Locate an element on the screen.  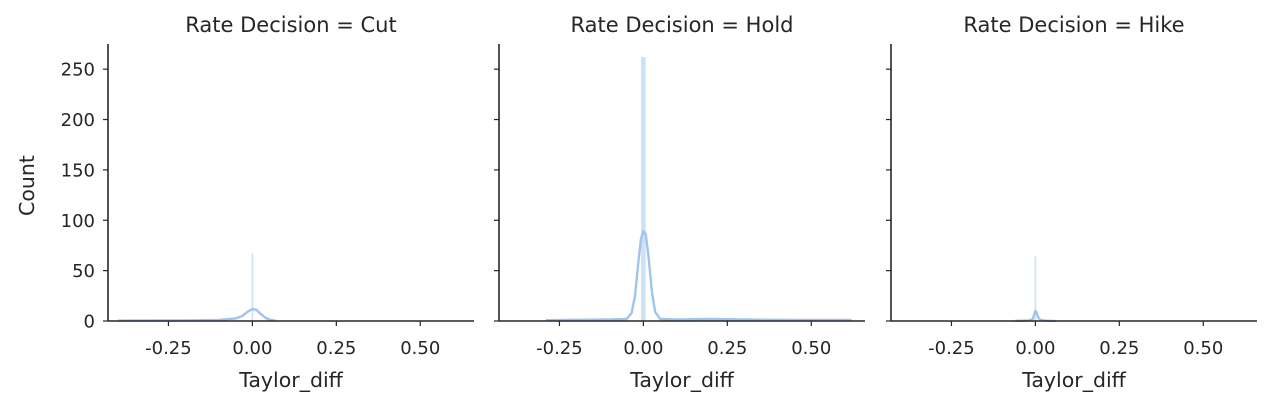
kde-line is located at coordinates (698, 276).